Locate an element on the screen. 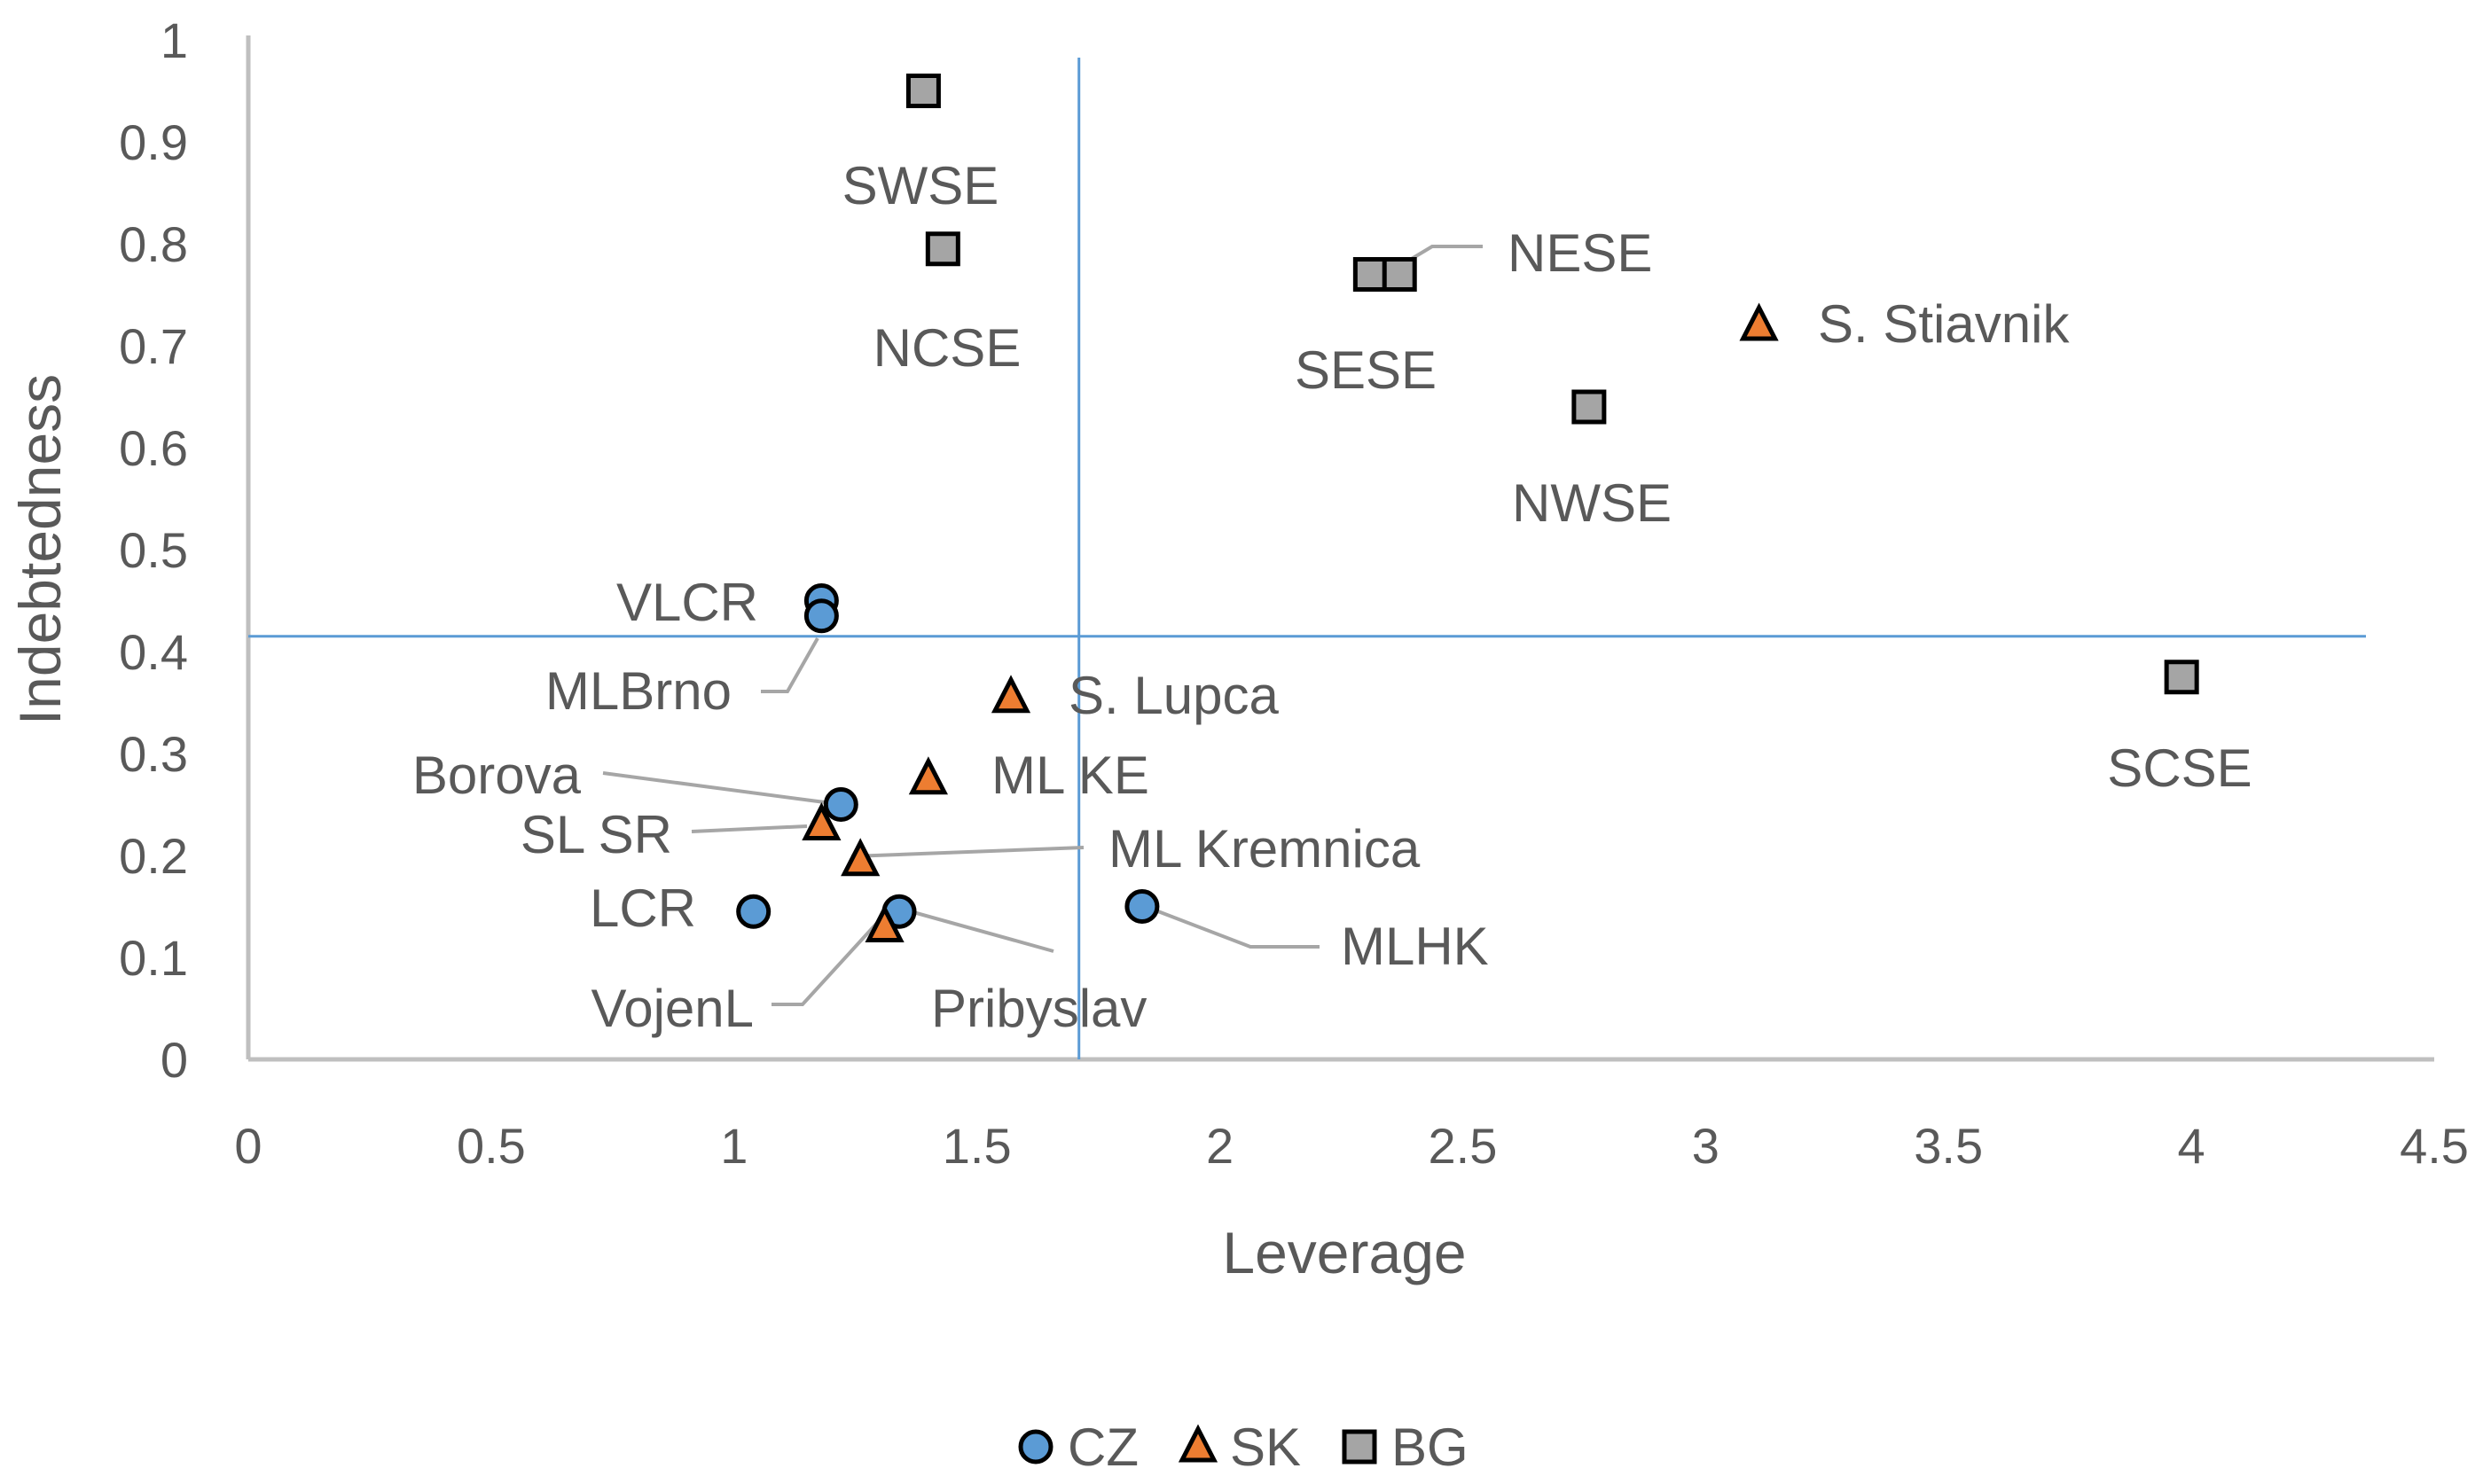 The image size is (2483, 1484). y-tick-label: 0.8 is located at coordinates (153, 244).